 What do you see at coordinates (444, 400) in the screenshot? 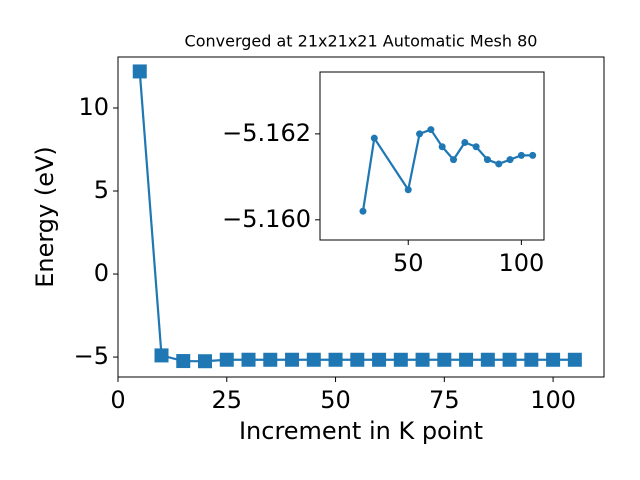
I see `x-tick-label: 75` at bounding box center [444, 400].